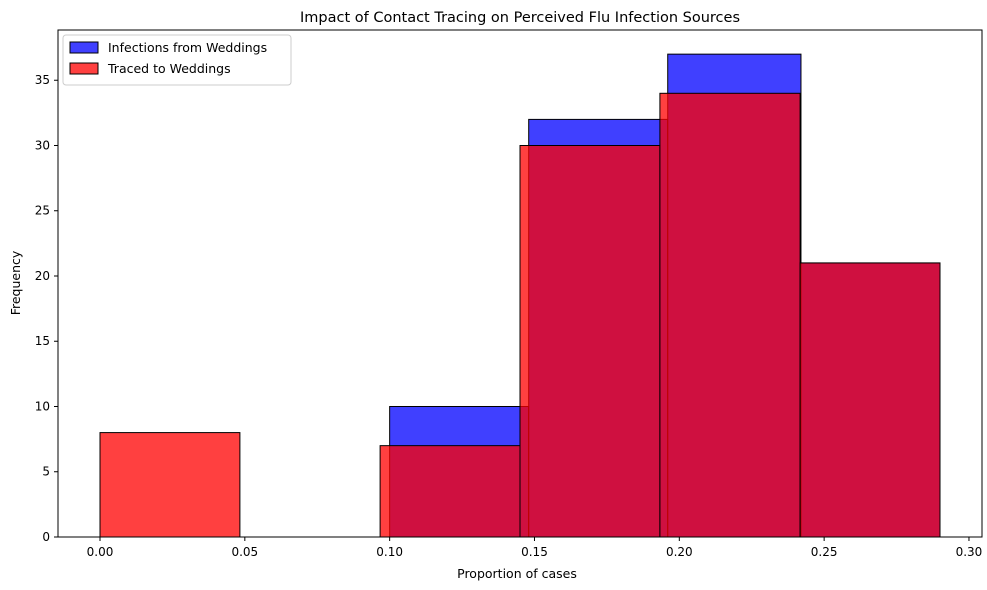 This screenshot has height=590, width=987. I want to click on y-tick-label: 0, so click(46, 537).